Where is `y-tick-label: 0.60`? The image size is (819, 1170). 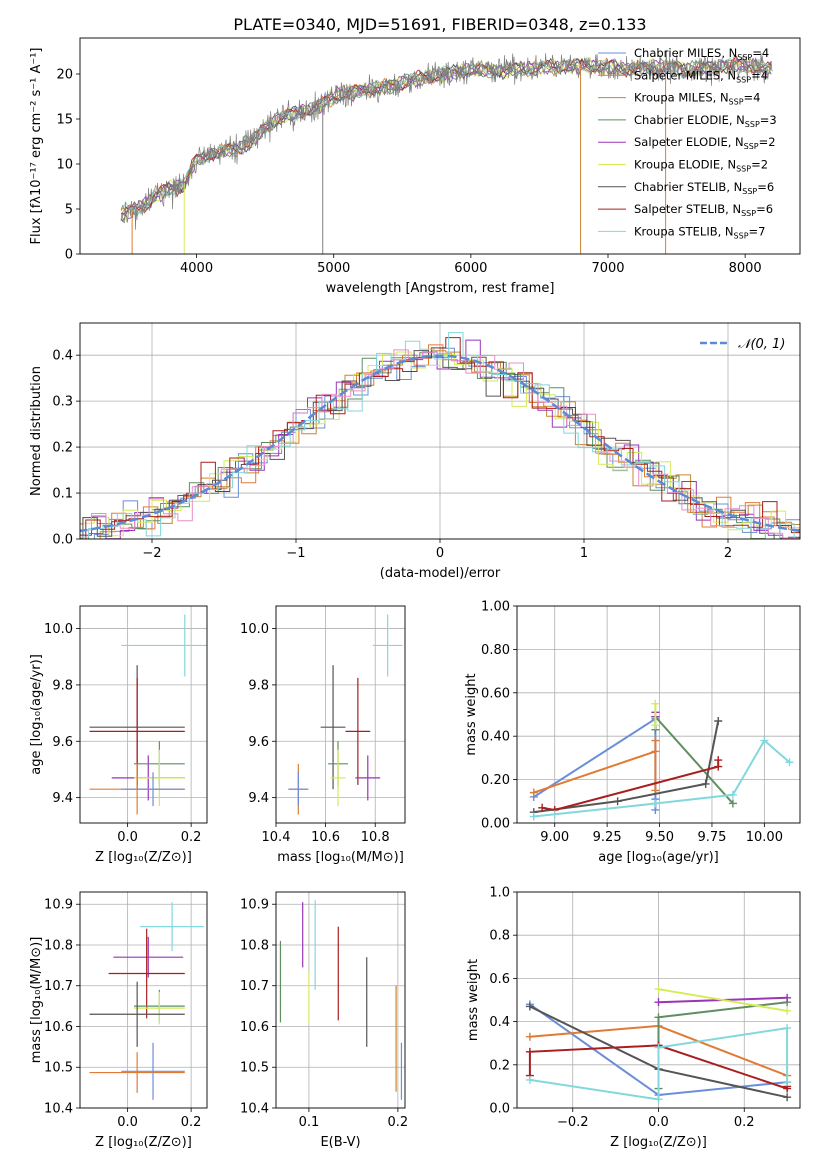 y-tick-label: 0.60 is located at coordinates (495, 693).